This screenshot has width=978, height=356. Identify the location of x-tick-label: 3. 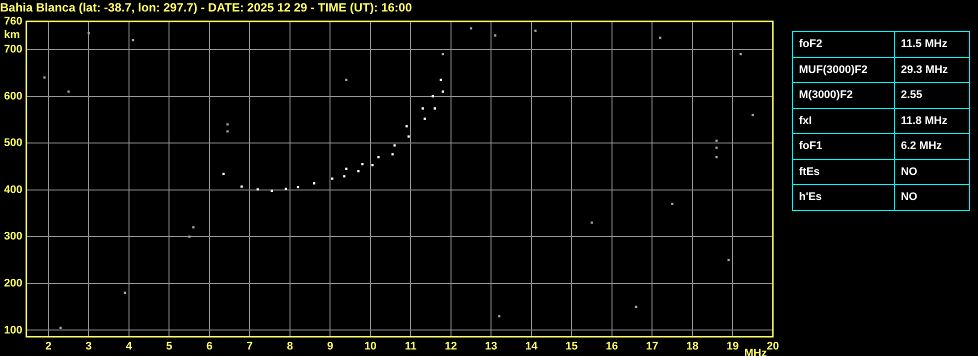
(89, 346).